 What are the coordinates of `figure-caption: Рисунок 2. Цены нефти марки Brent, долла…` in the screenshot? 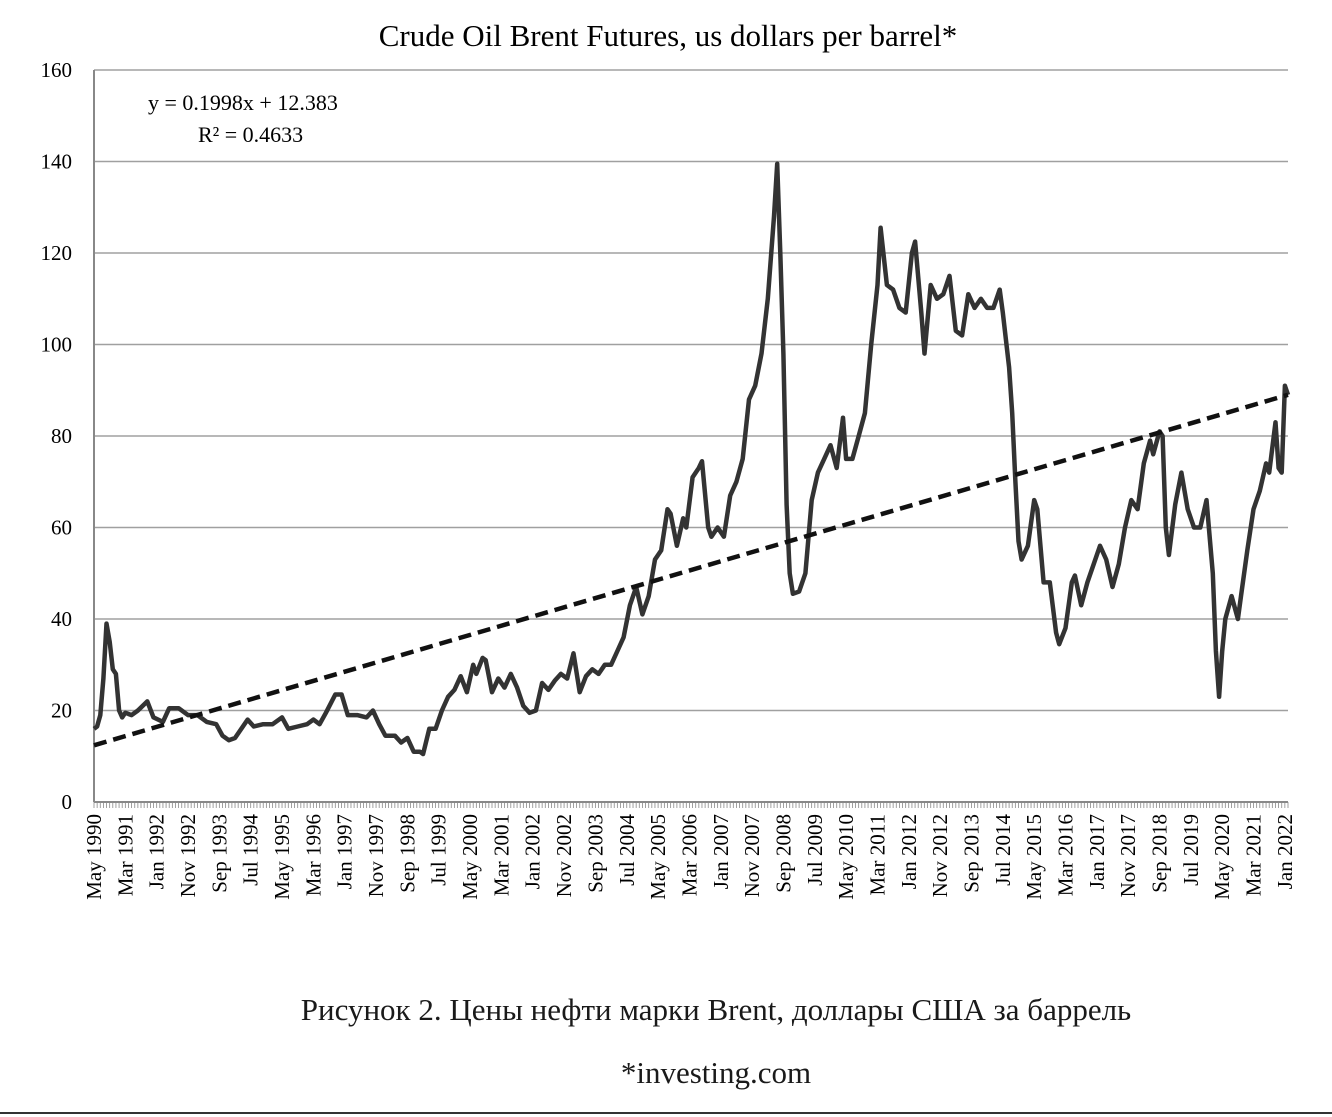 It's located at (716, 1009).